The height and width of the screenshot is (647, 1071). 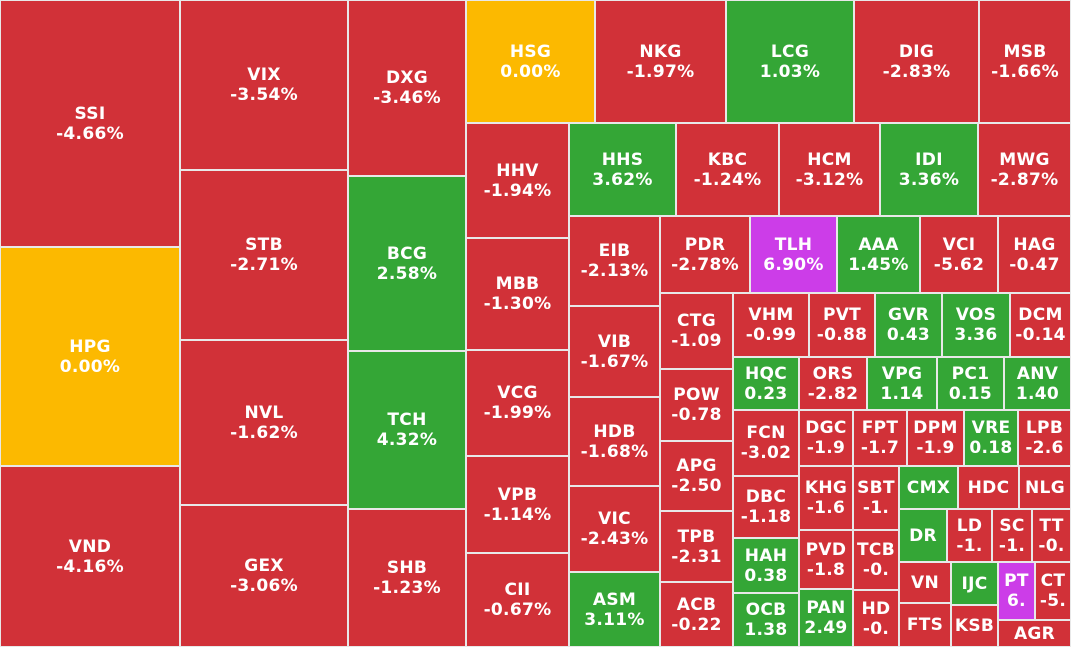 I want to click on tile-hcm: HCM -3.12%, so click(x=829, y=169).